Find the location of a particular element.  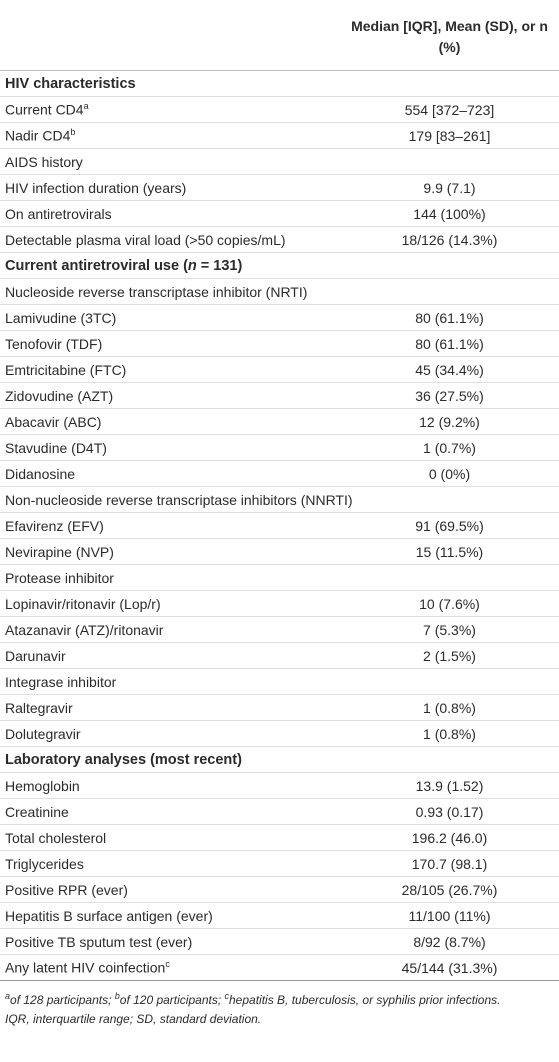

row-label: Raltegravir is located at coordinates (170, 708).